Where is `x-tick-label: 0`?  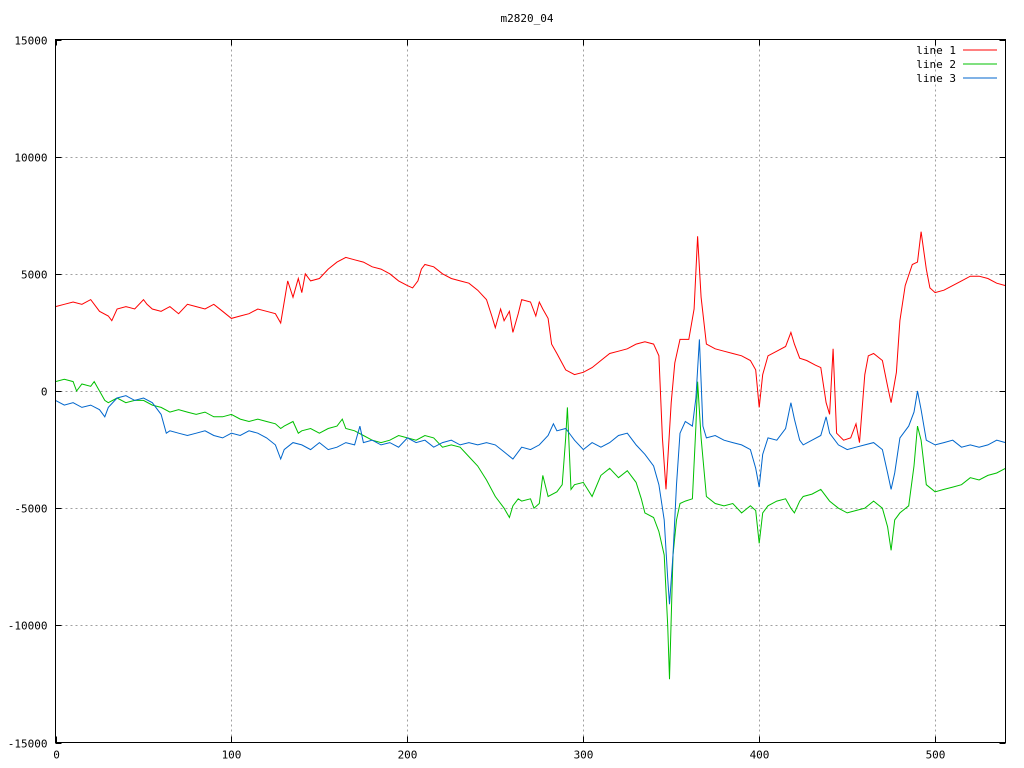 x-tick-label: 0 is located at coordinates (56, 755).